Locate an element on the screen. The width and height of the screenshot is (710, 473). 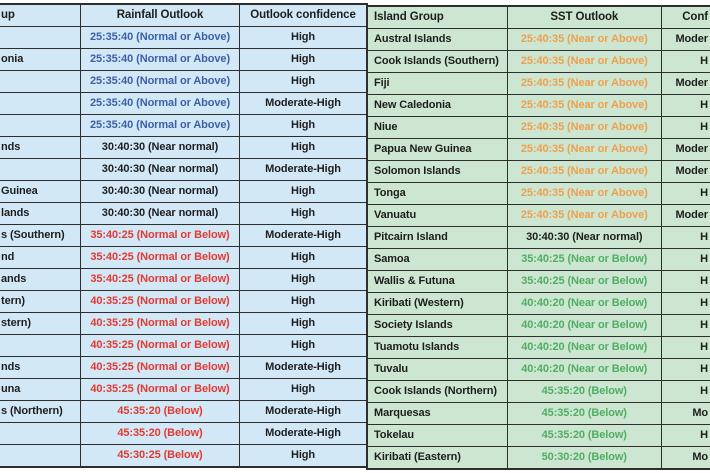
island-group-cell: nd is located at coordinates (40, 257).